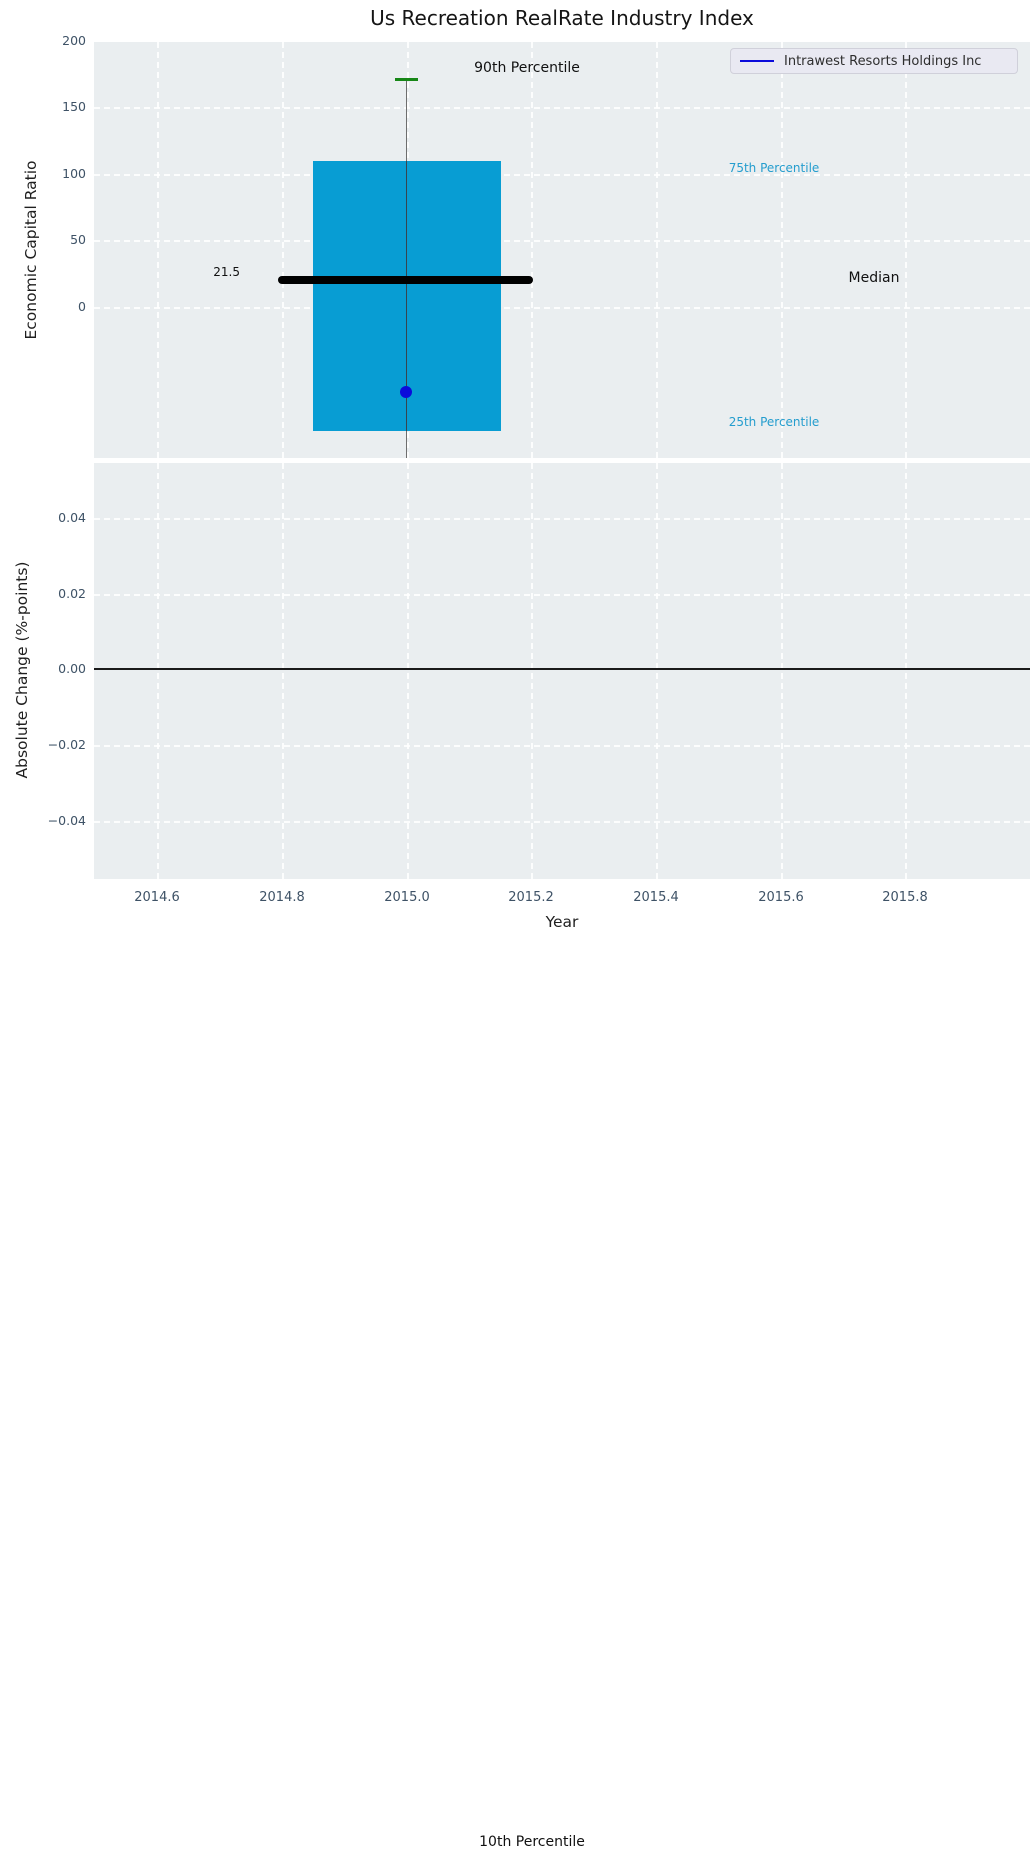  I want to click on legend-label: Intrawest Resorts Holdings Inc, so click(883, 61).